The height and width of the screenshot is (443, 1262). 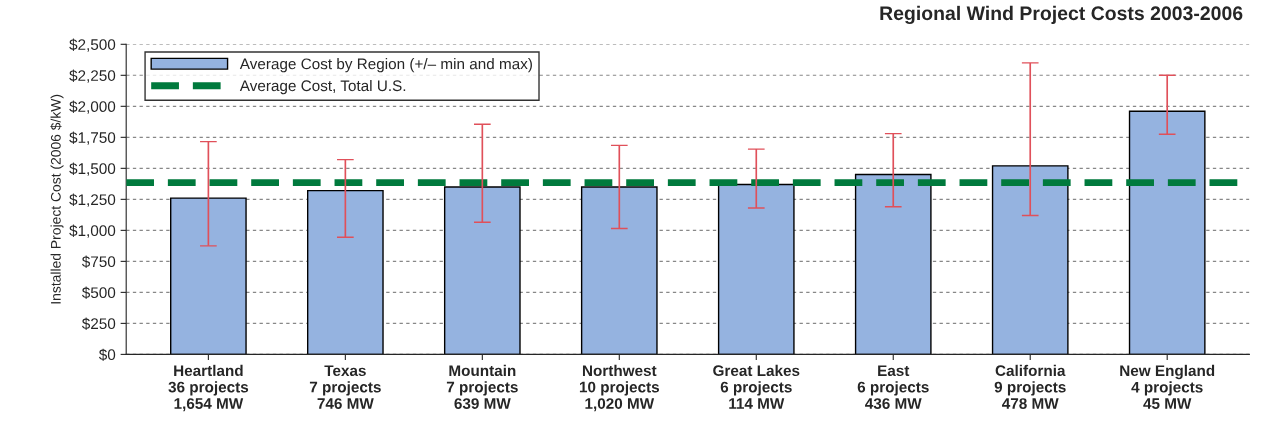 What do you see at coordinates (92, 76) in the screenshot?
I see `y-tick-label: $2,250` at bounding box center [92, 76].